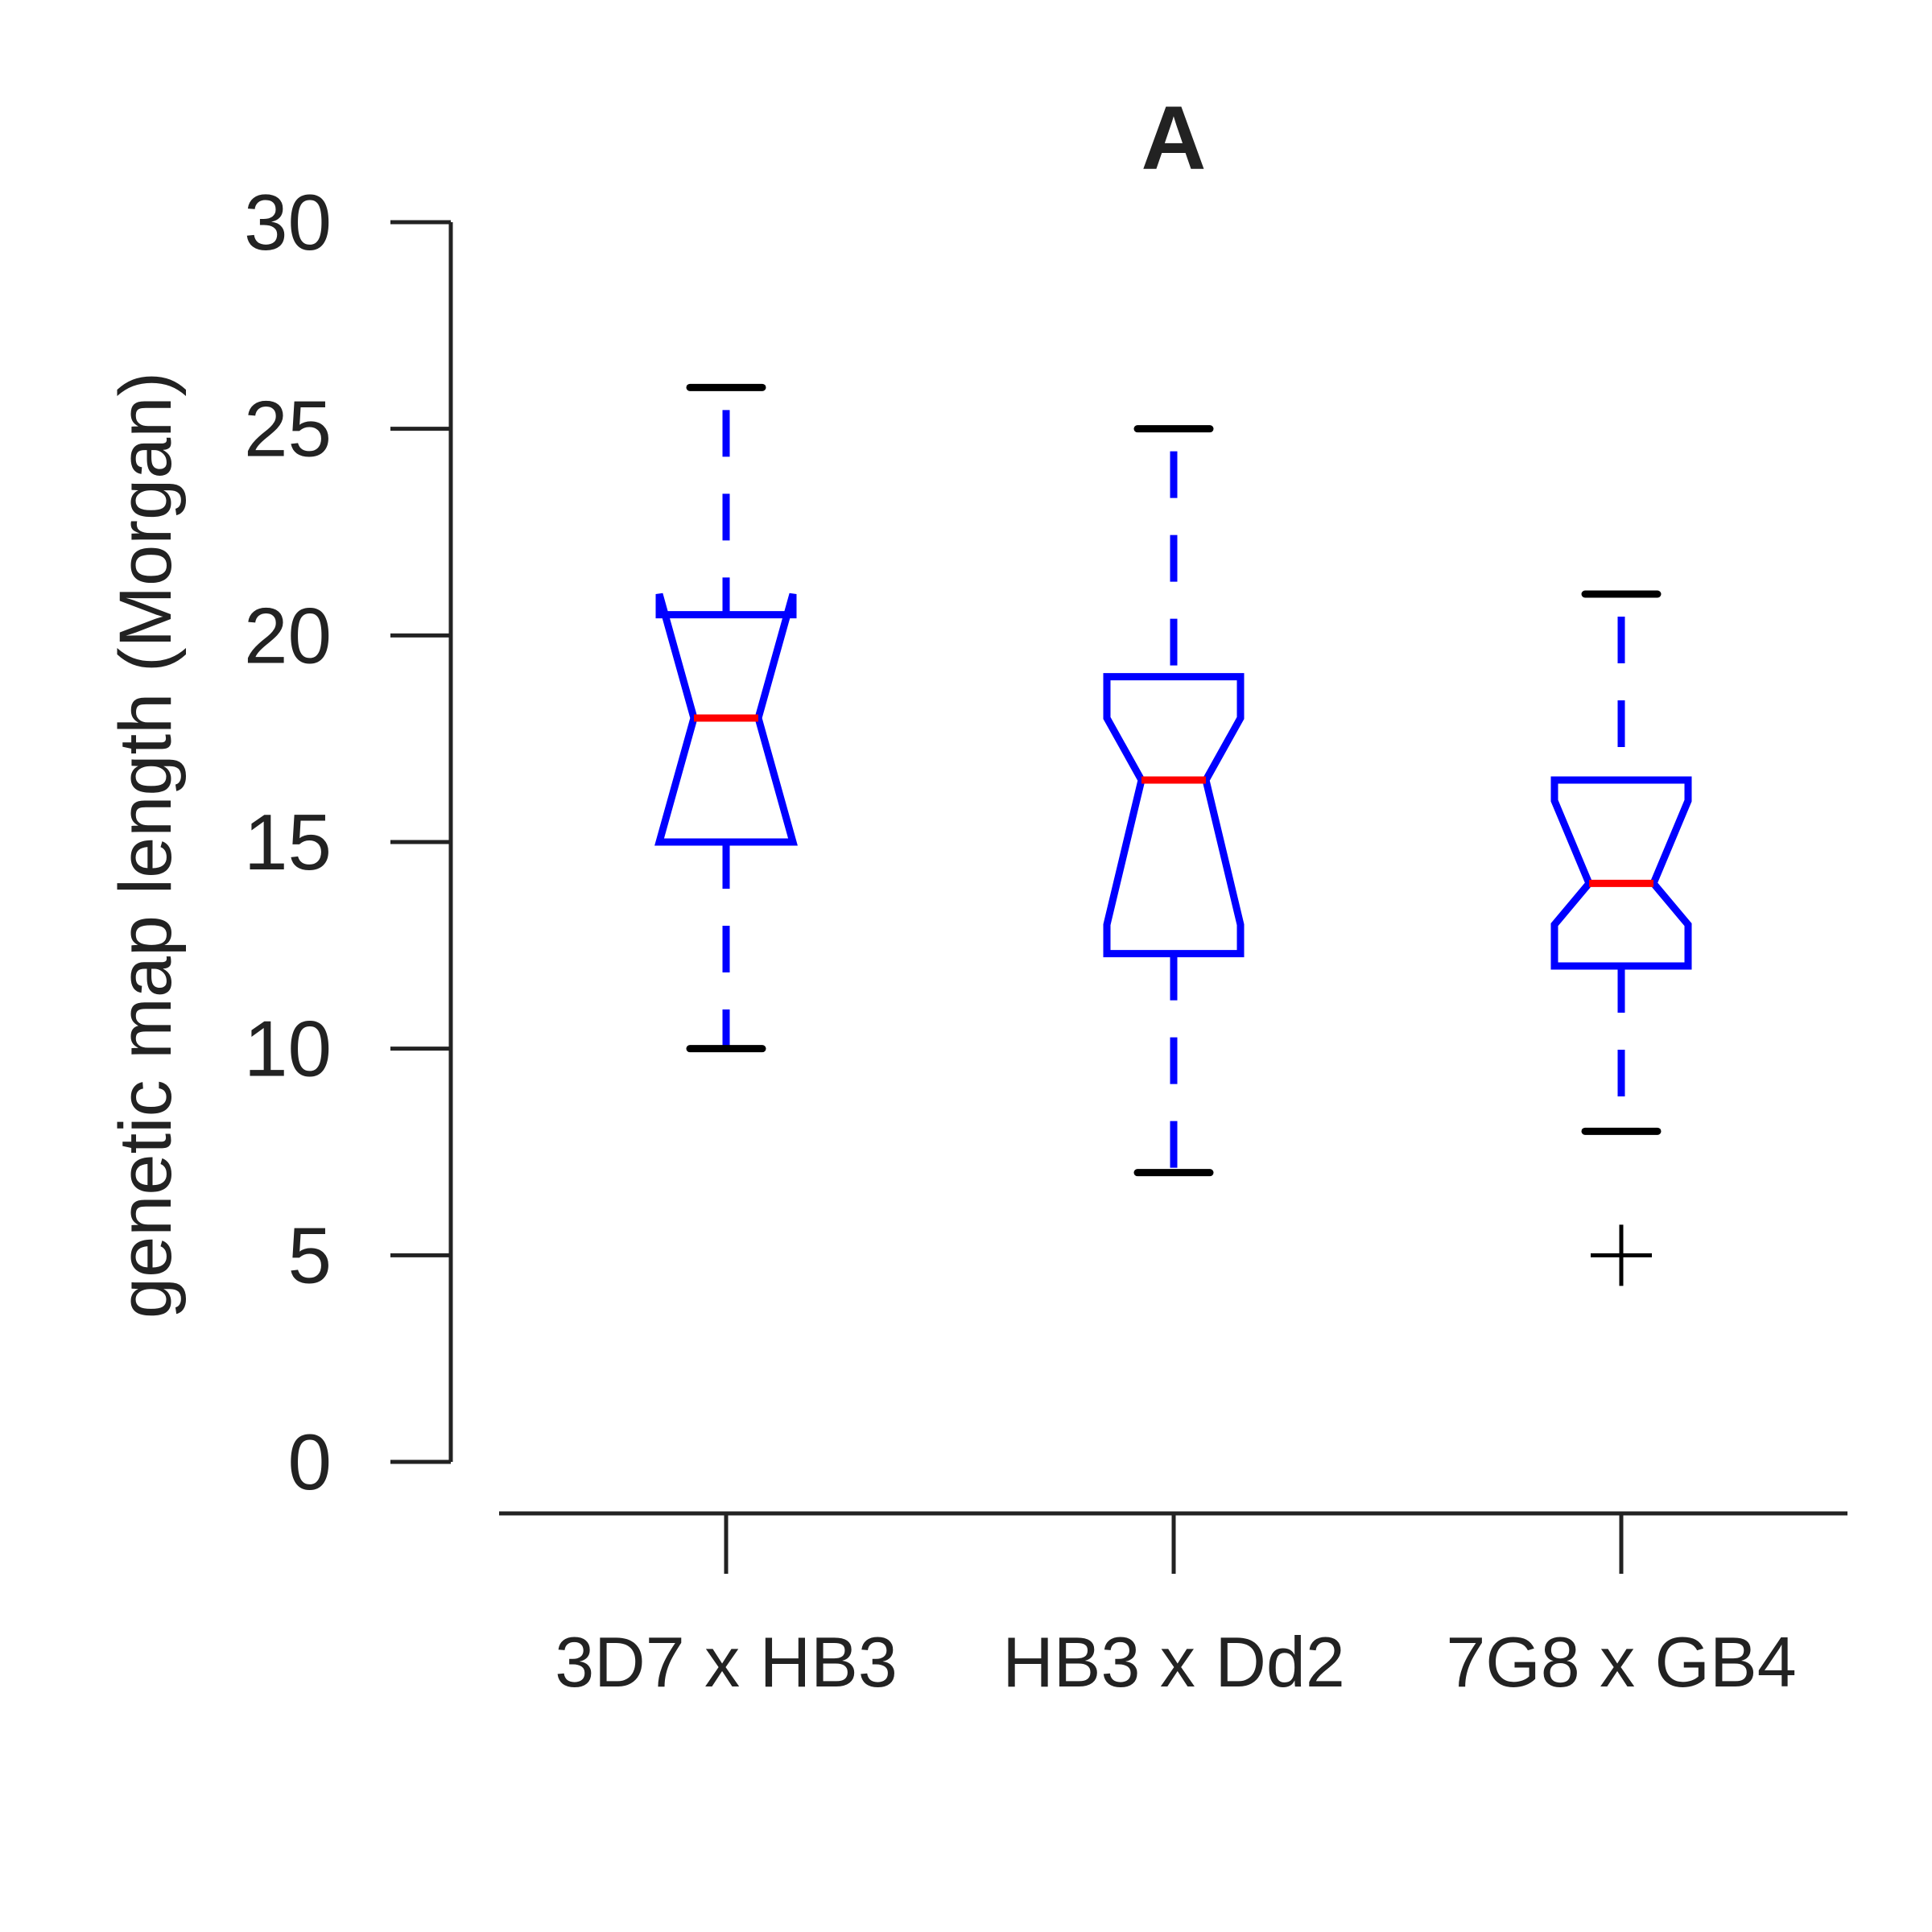  What do you see at coordinates (1173, 1606) in the screenshot?
I see `x-axis: 3D7 x HB3 HB3 x Dd2 7G8 x GB4` at bounding box center [1173, 1606].